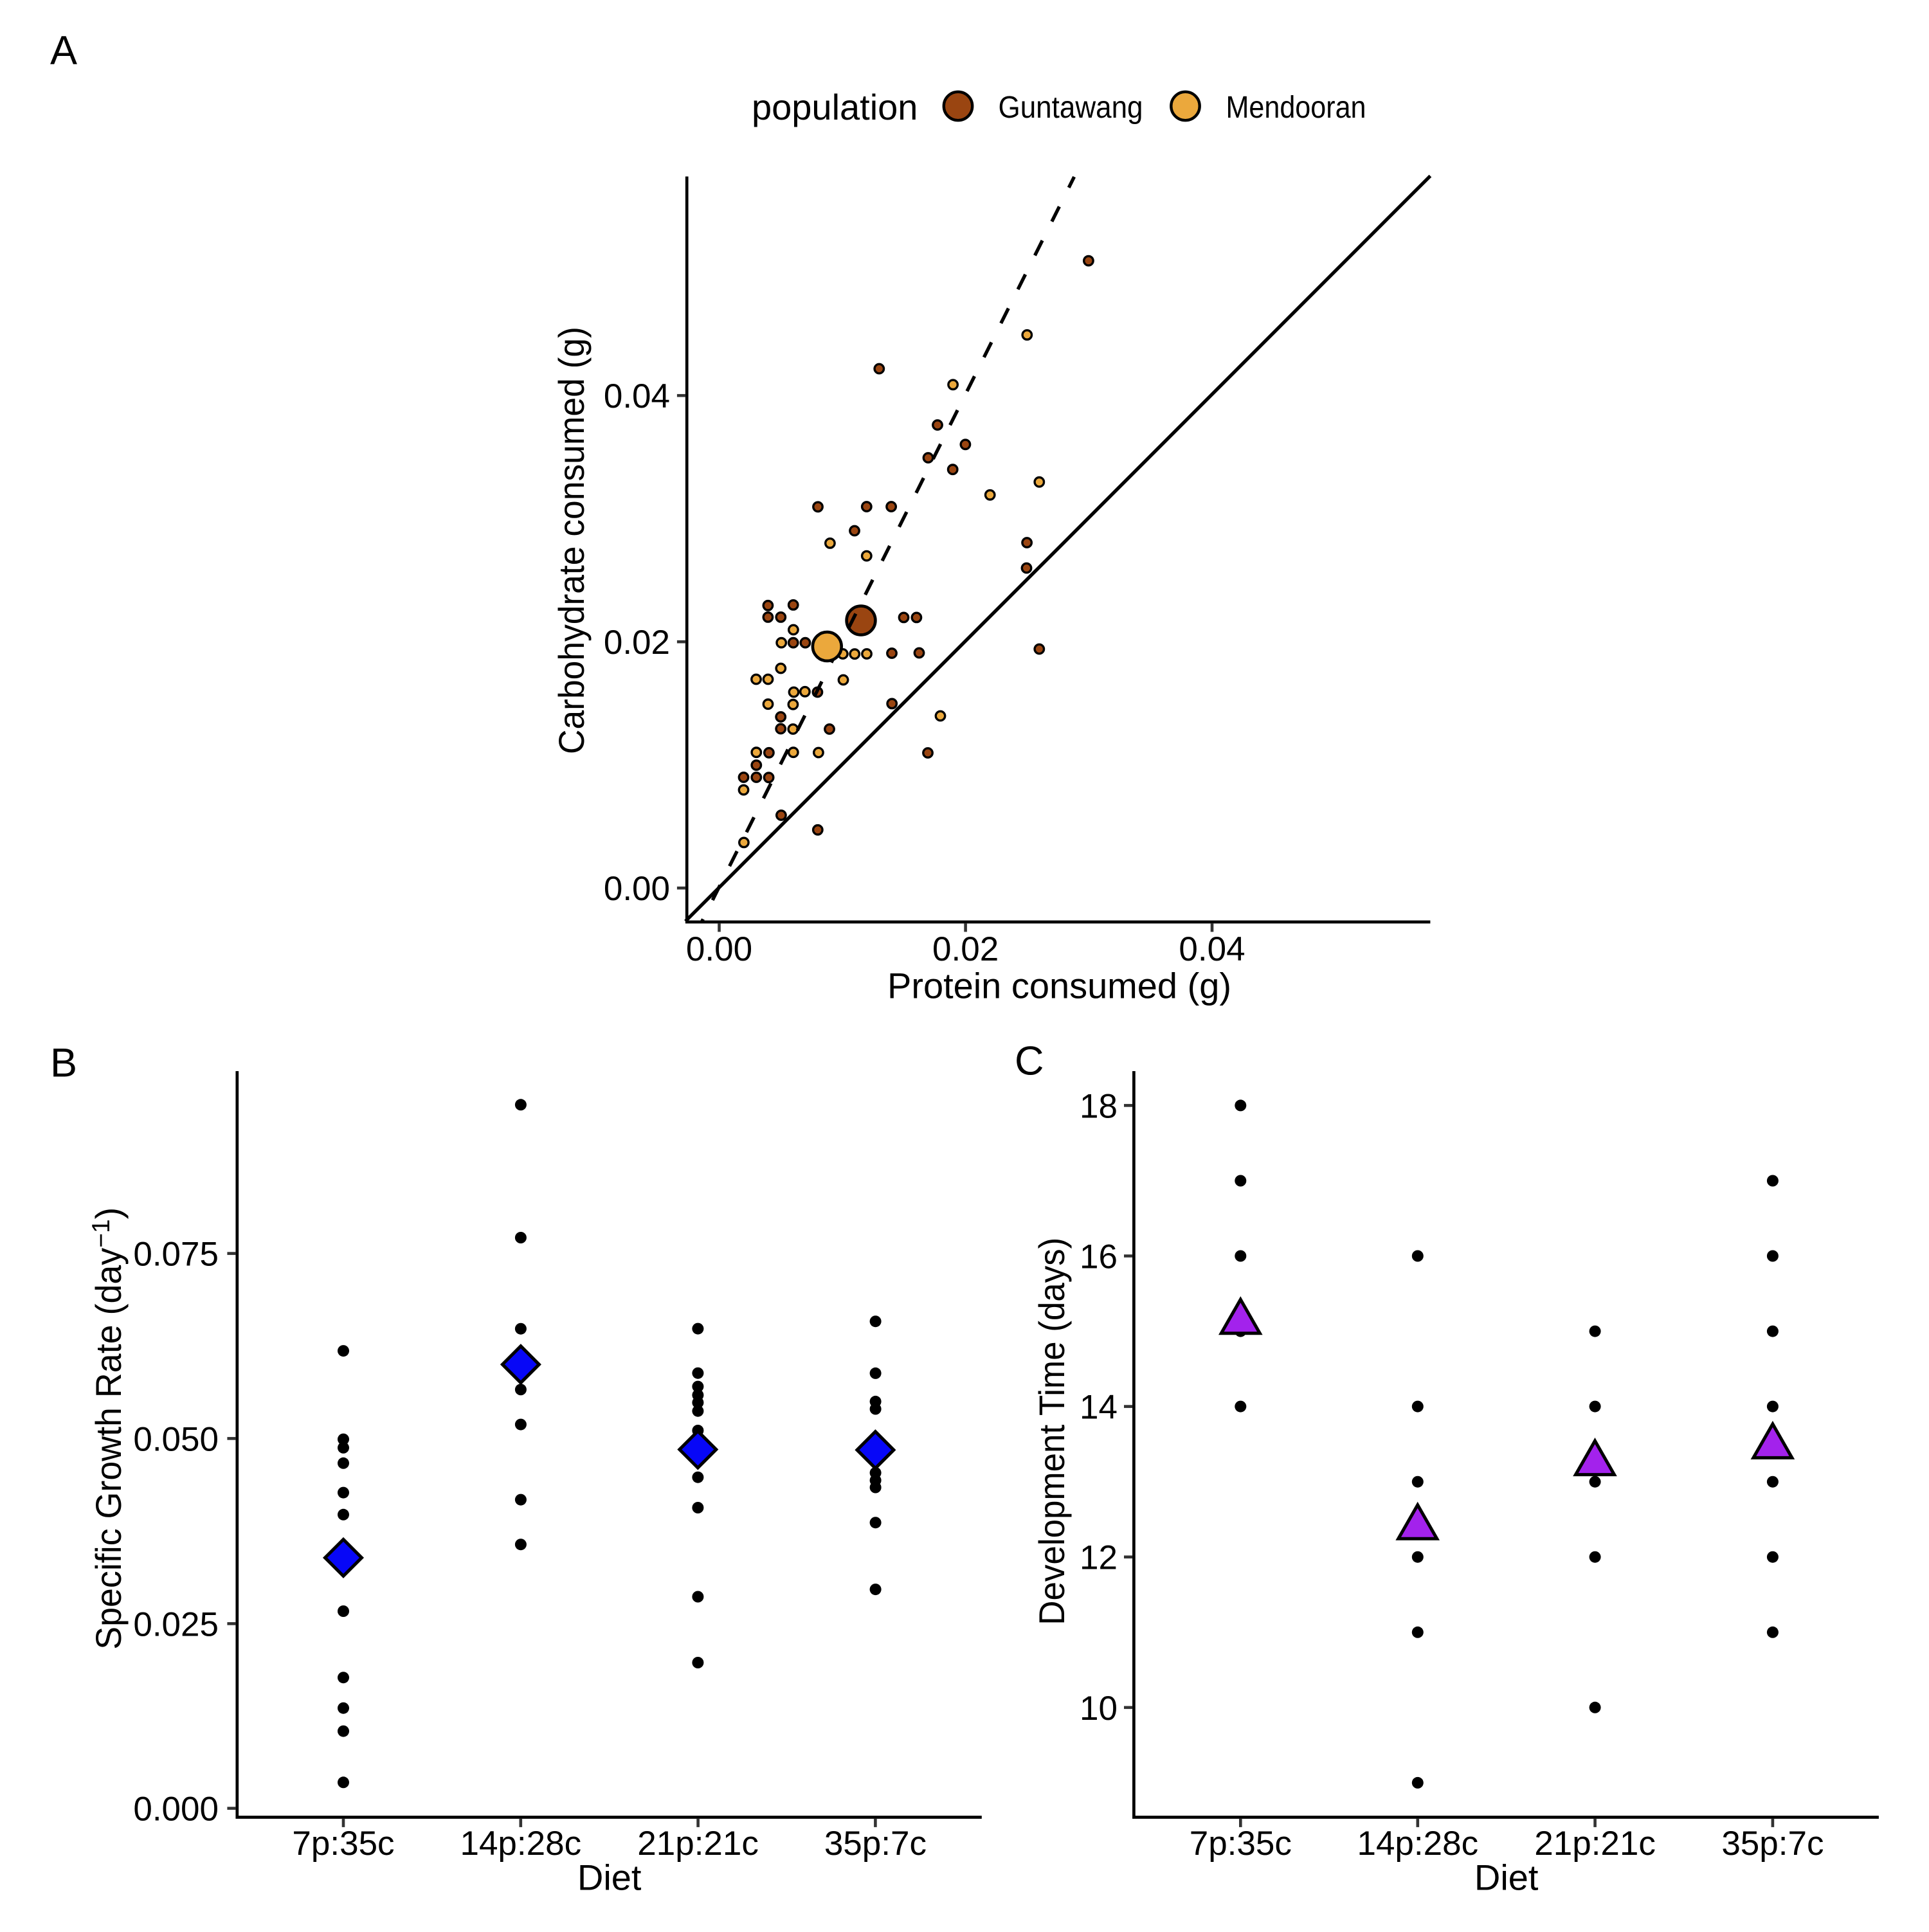  Describe the element at coordinates (1099, 1558) in the screenshot. I see `svg-text: 12` at that location.